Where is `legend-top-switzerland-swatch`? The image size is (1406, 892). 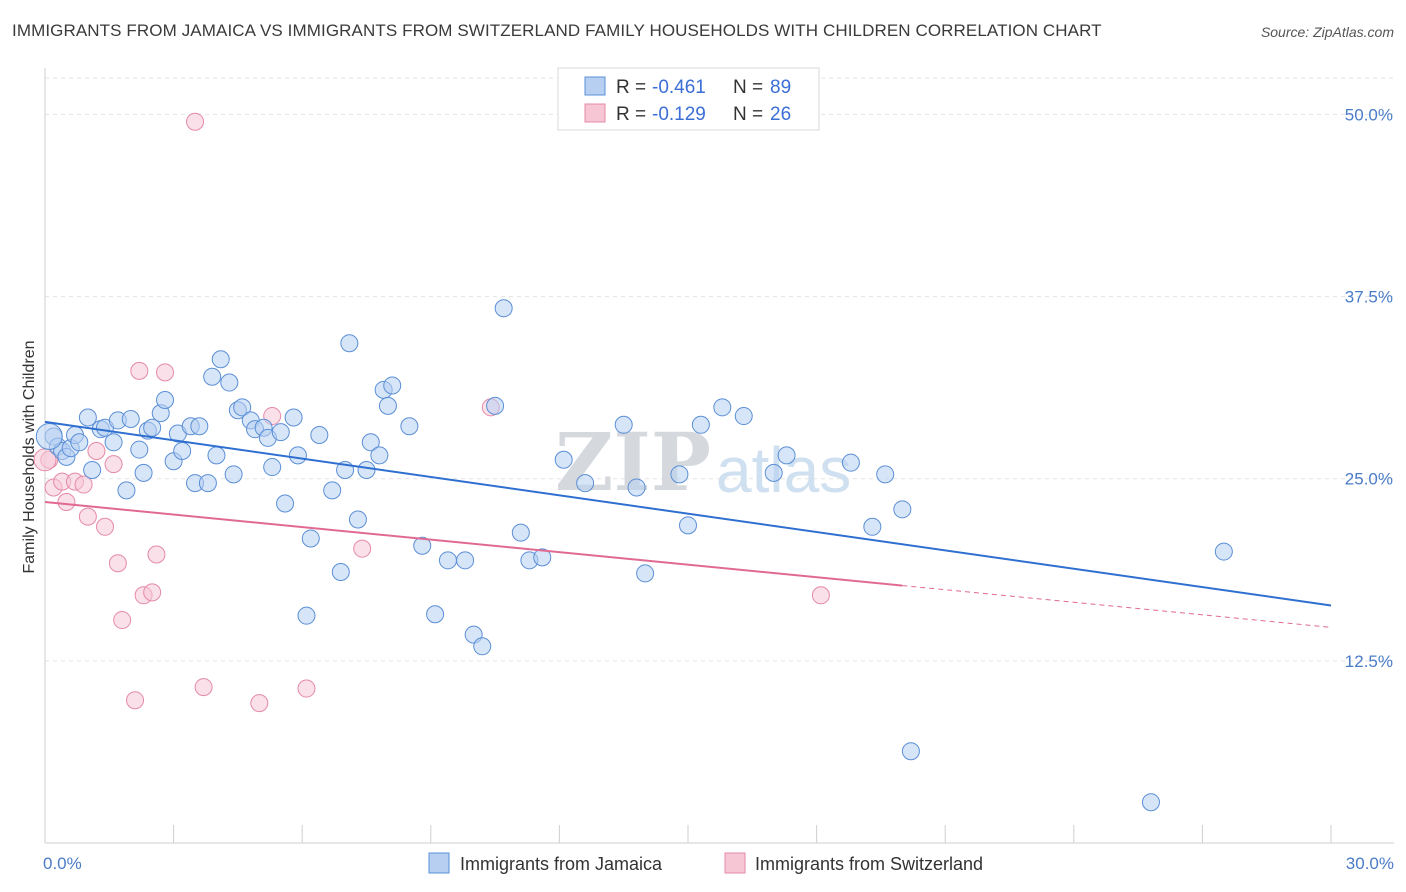 legend-top-switzerland-swatch is located at coordinates (595, 113).